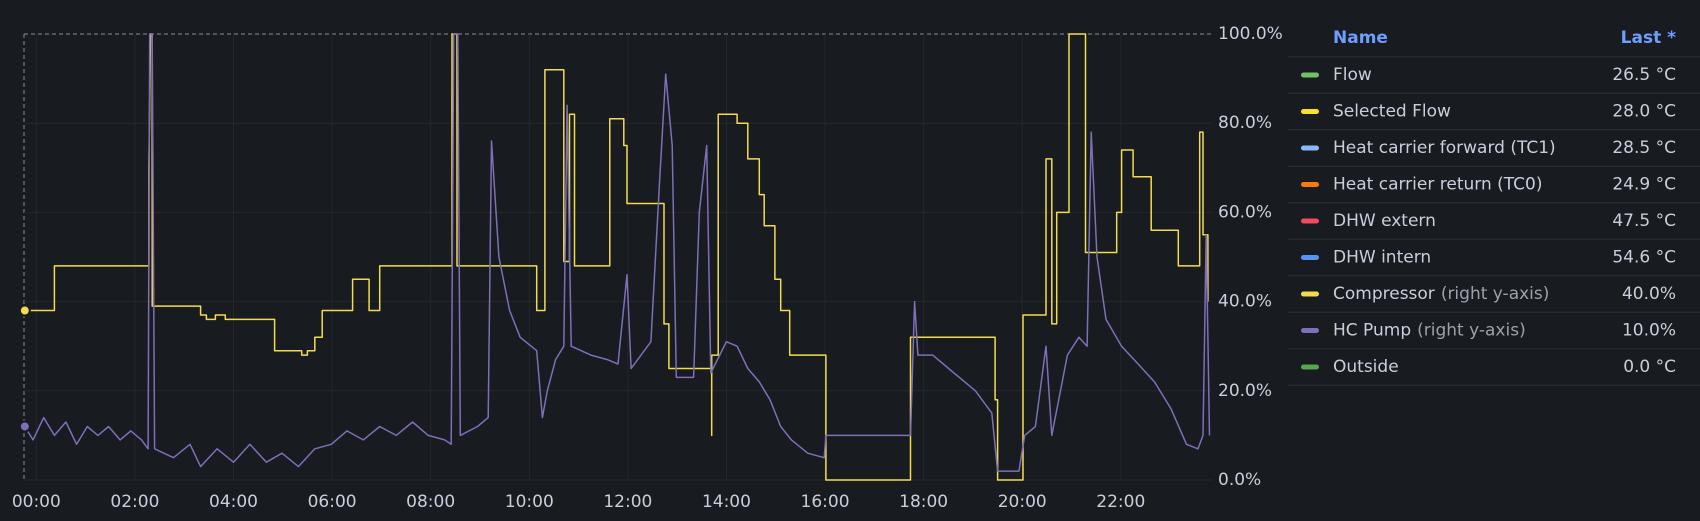 The height and width of the screenshot is (521, 1700). What do you see at coordinates (1644, 75) in the screenshot?
I see `legend-last: 26.5 °C` at bounding box center [1644, 75].